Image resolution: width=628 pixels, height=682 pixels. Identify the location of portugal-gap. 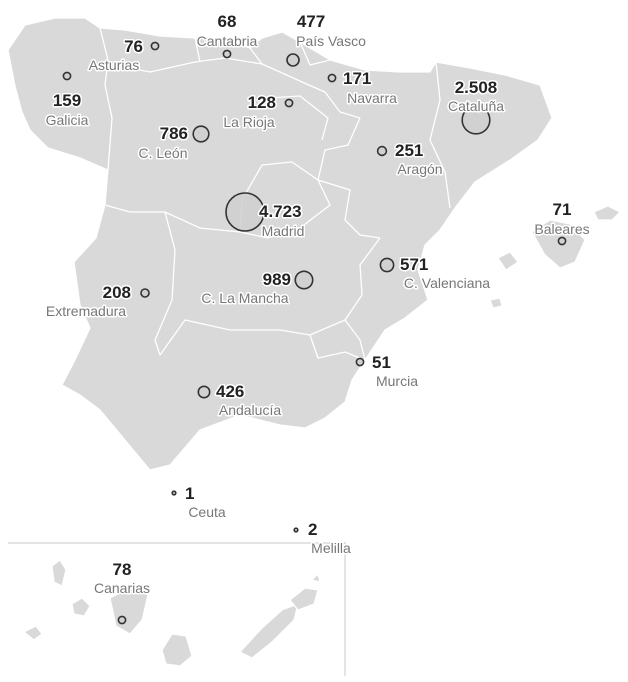
(68, 257).